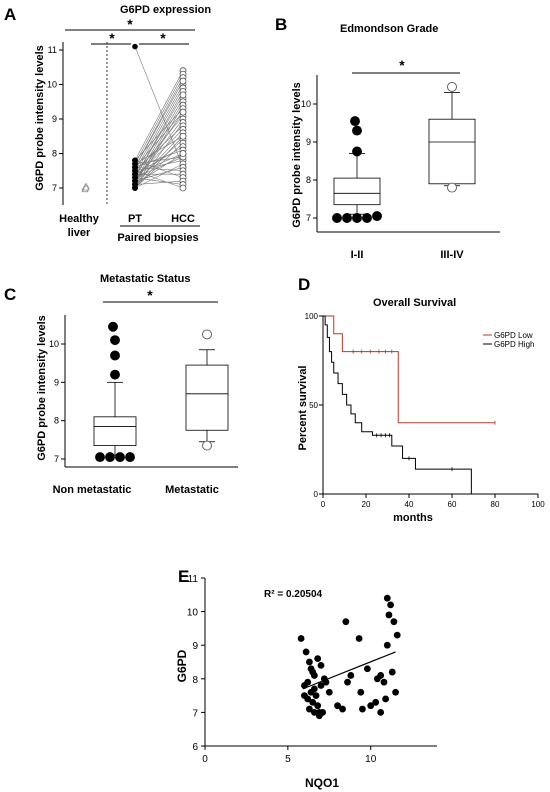 The height and width of the screenshot is (792, 550). Describe the element at coordinates (182, 665) in the screenshot. I see `panel-e-ylabel: G6PD` at that location.